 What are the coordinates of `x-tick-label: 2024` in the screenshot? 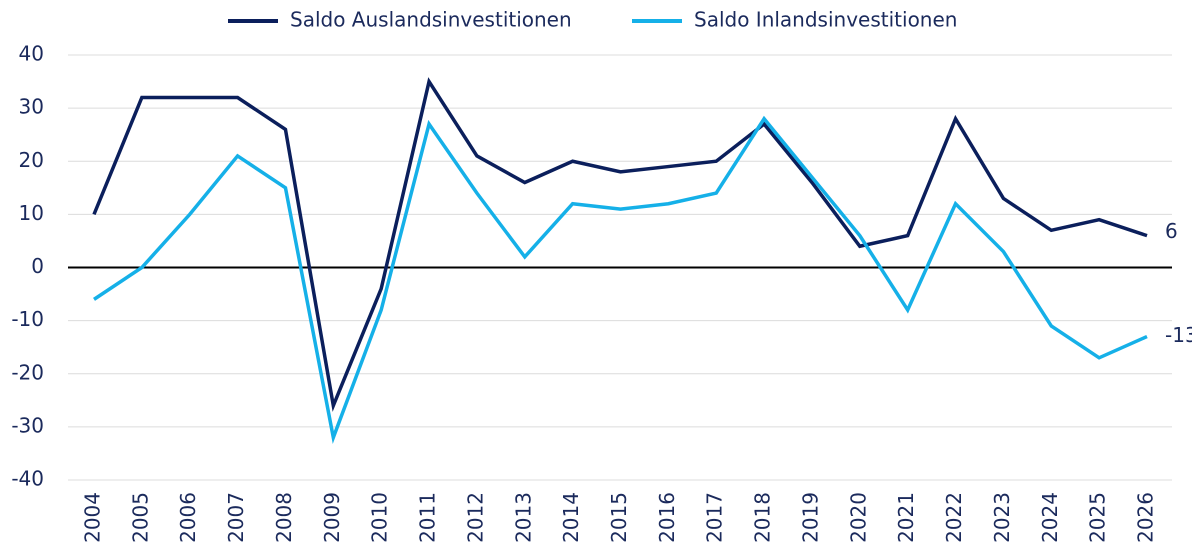 It's located at (1050, 517).